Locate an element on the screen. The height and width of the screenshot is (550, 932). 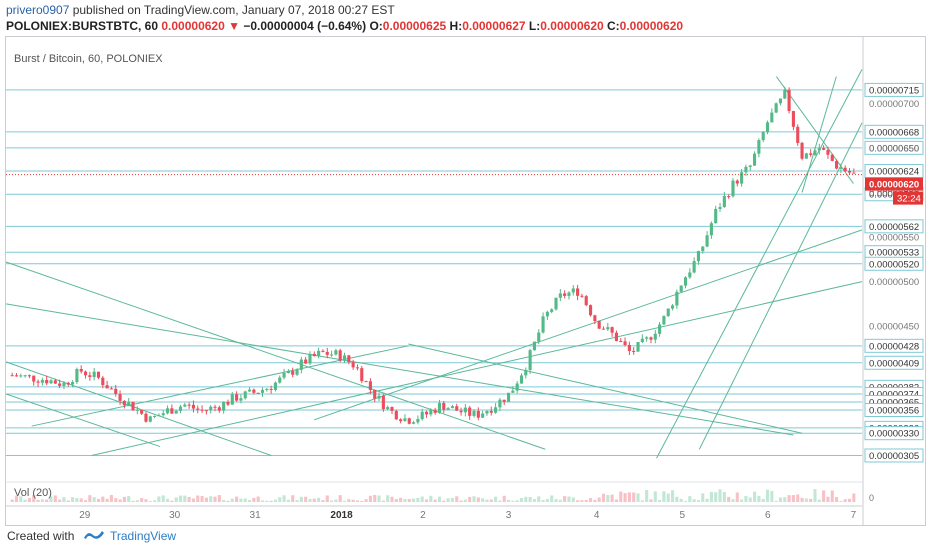
volume-axis-label: 0 is located at coordinates (871, 498).